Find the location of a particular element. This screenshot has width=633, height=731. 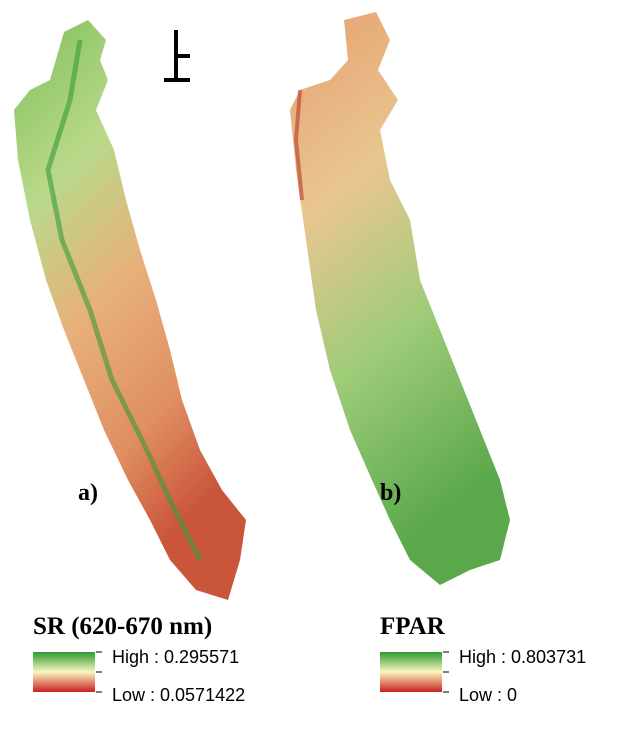

legend-low: Low : 0 is located at coordinates (488, 695).